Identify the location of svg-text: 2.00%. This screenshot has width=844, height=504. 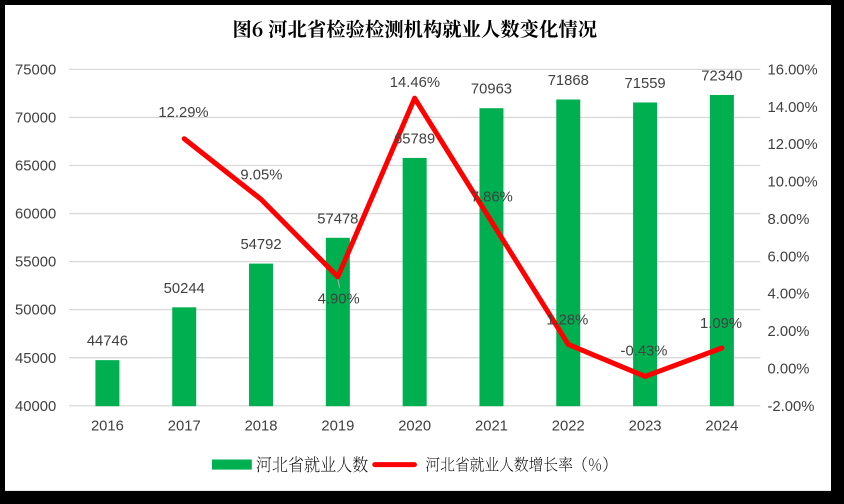
(789, 332).